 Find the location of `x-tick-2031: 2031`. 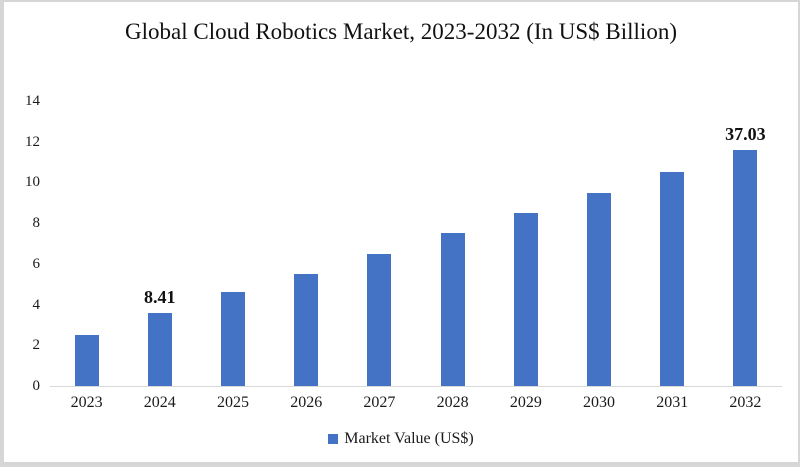

x-tick-2031: 2031 is located at coordinates (672, 402).